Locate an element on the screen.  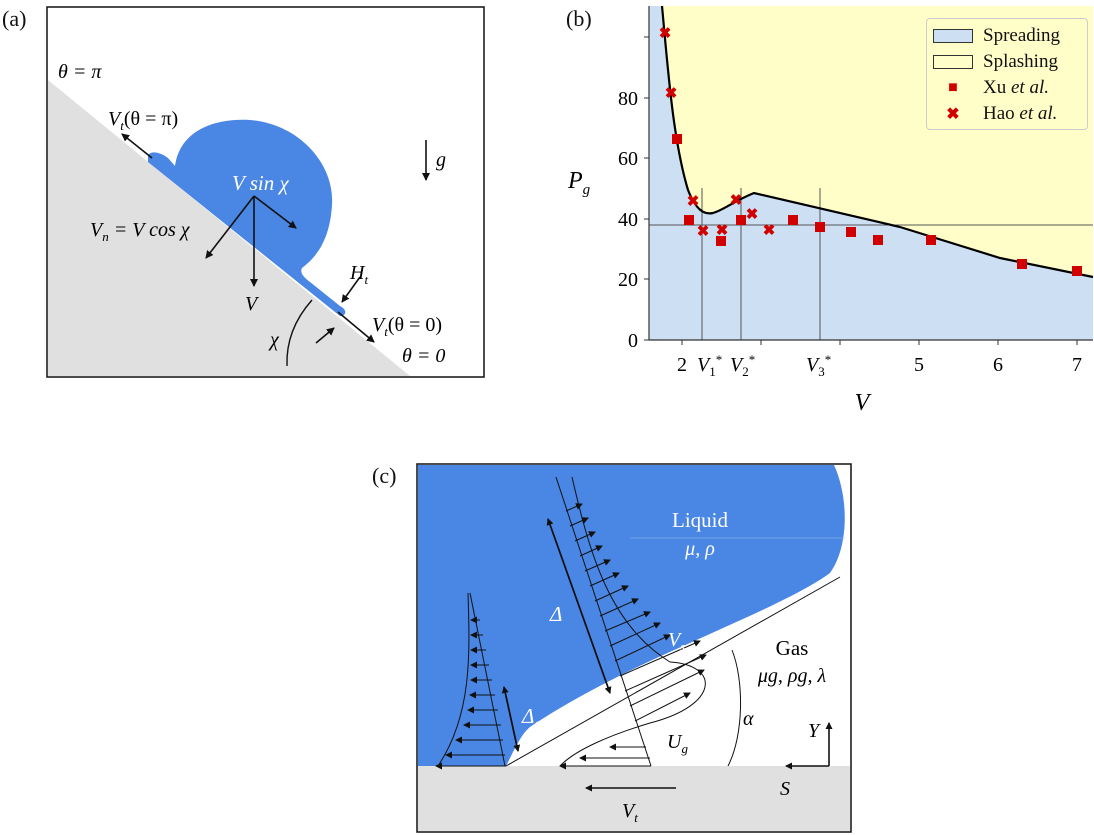
xtick: 2 is located at coordinates (682, 365).